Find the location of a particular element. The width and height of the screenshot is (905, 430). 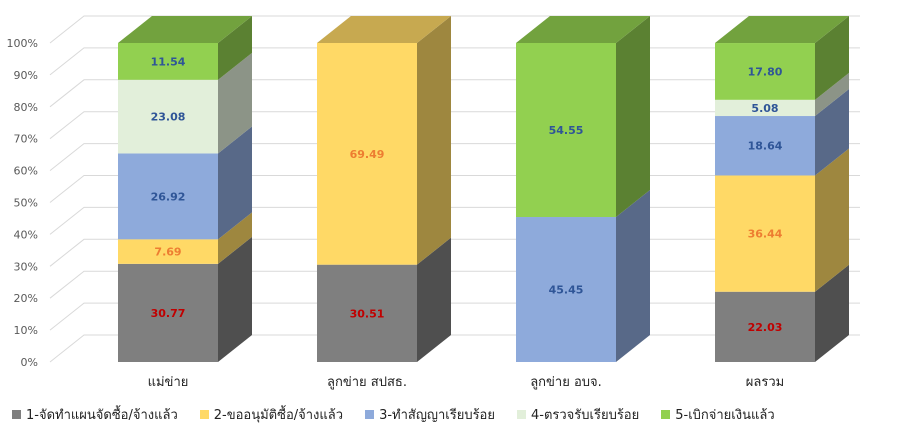

y-tick-label: 20% is located at coordinates (26, 298).